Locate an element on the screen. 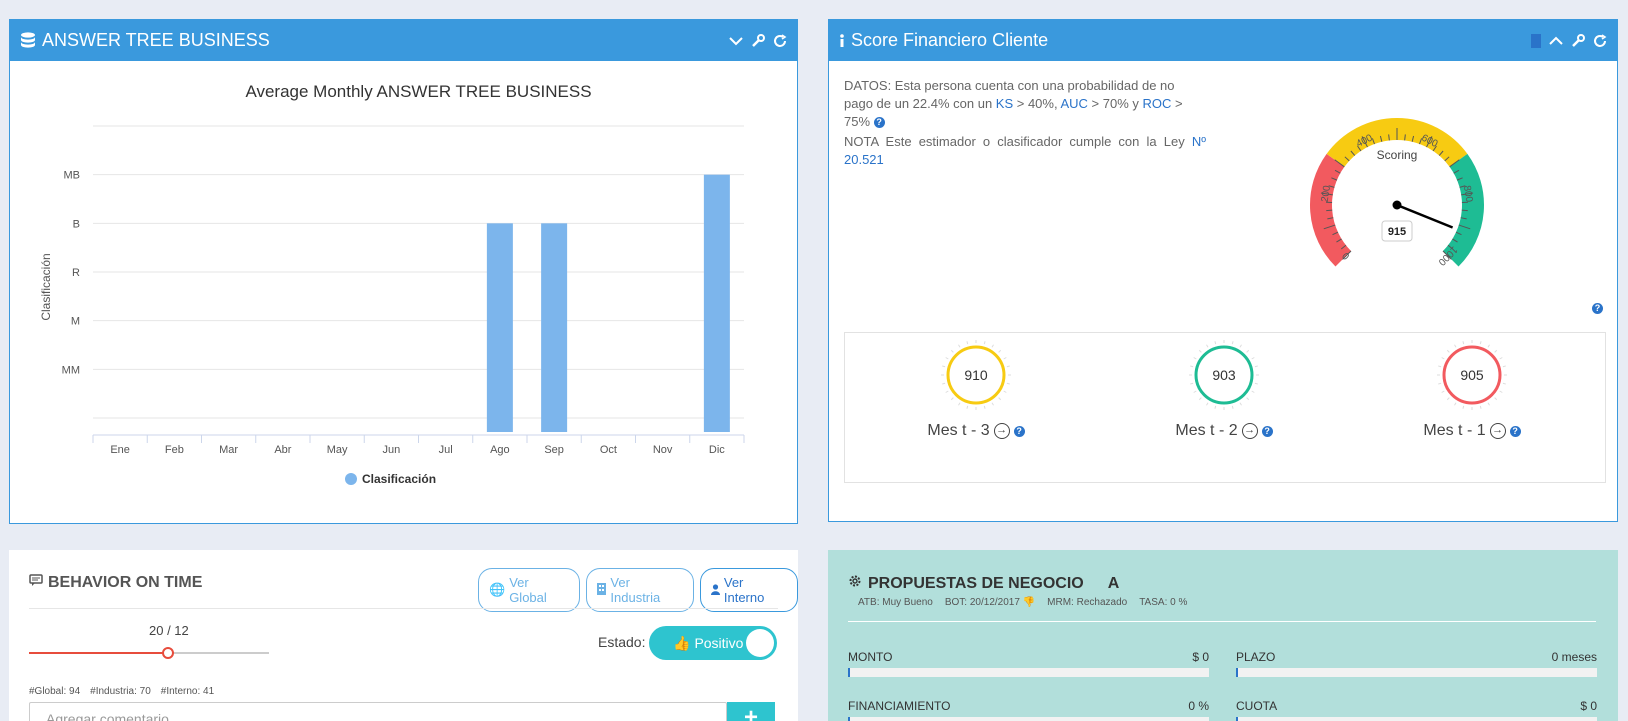 The width and height of the screenshot is (1628, 721). y-tick-label: R is located at coordinates (76, 273).